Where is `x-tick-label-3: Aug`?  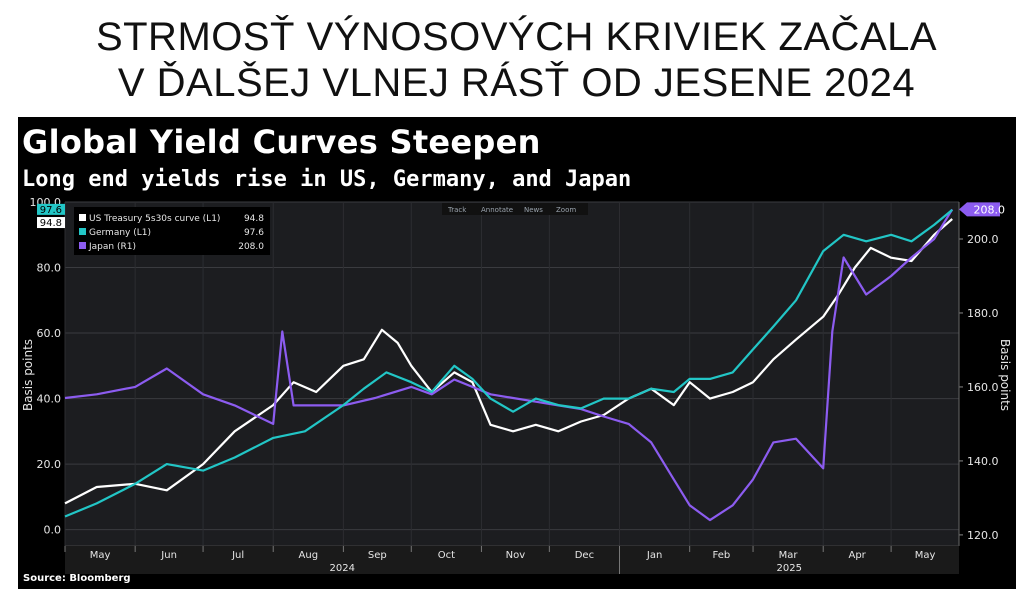 x-tick-label-3: Aug is located at coordinates (309, 555).